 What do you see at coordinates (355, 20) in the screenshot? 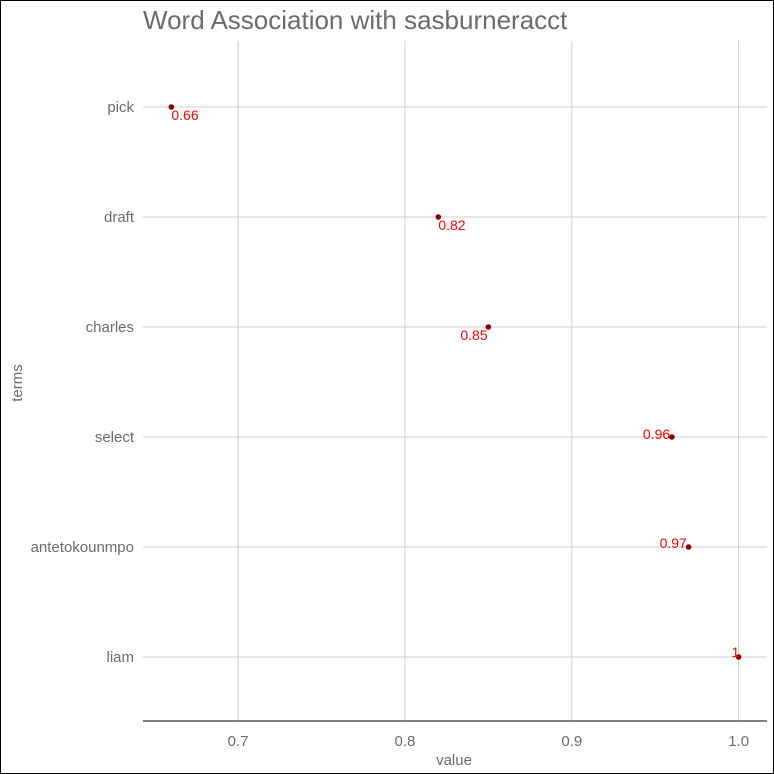
I see `chart-title: Word Association with sasburneracct` at bounding box center [355, 20].